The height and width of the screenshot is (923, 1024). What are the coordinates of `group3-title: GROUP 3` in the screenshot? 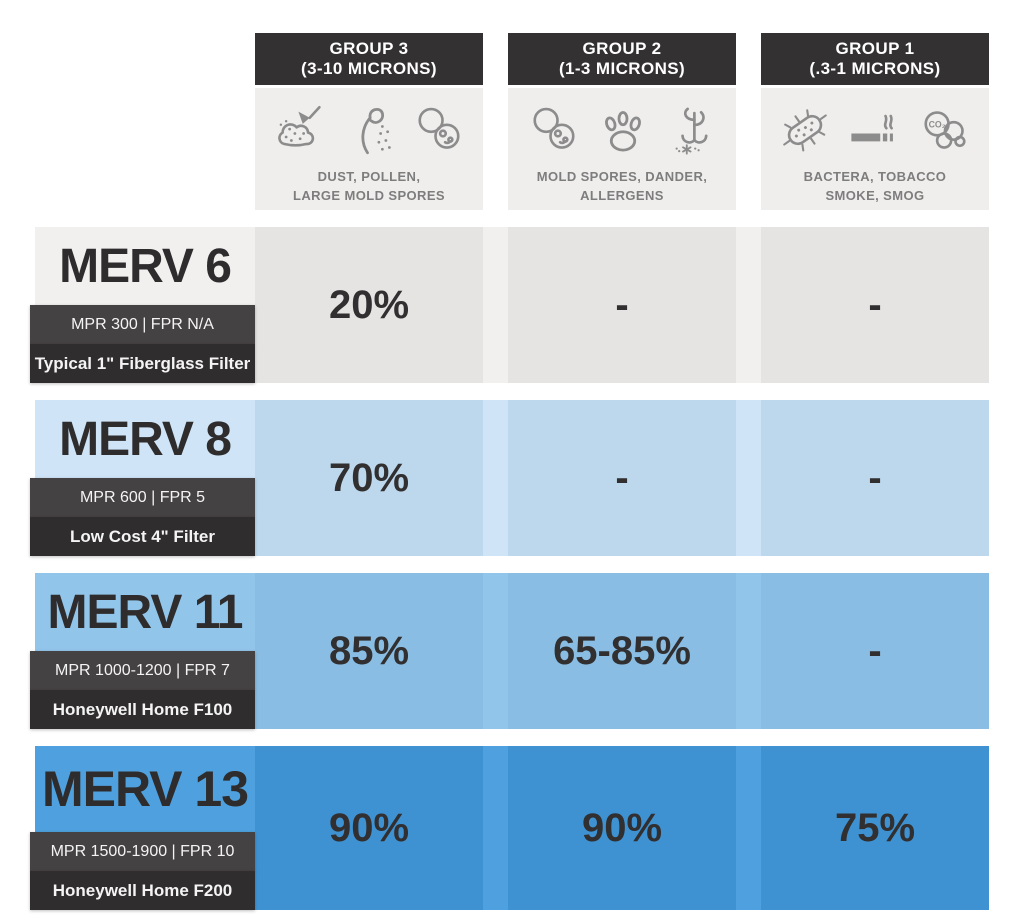 It's located at (369, 48).